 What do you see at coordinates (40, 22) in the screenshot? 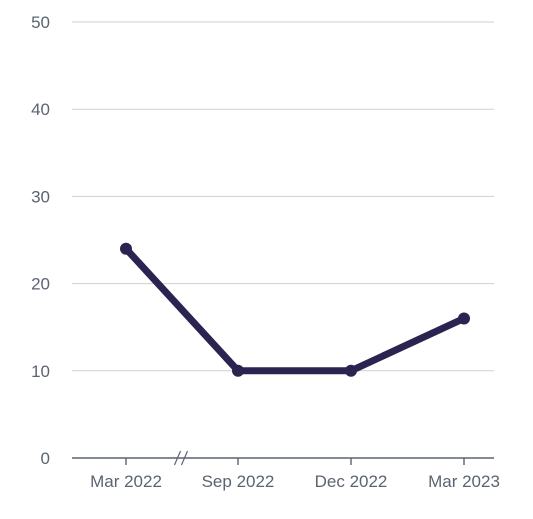
I see `y-tick-label: 50` at bounding box center [40, 22].